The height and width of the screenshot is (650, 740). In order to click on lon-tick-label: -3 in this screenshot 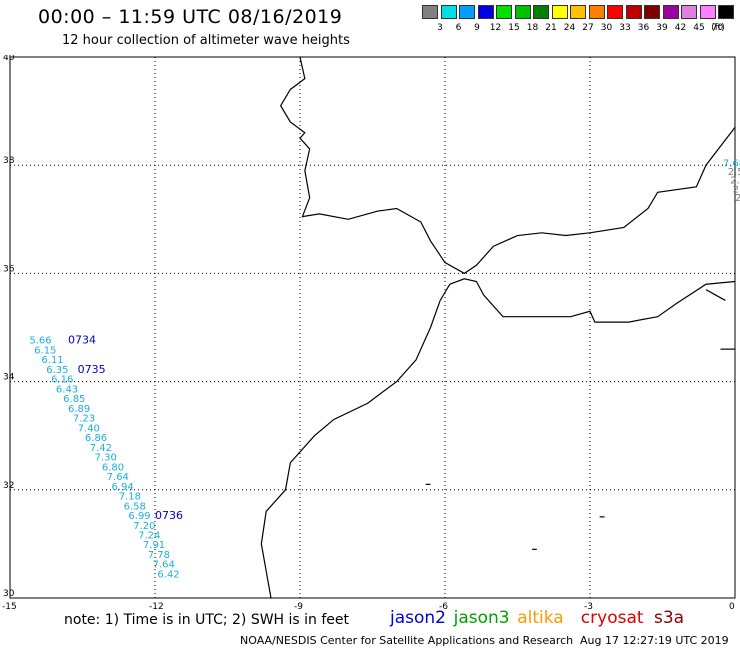, I will do `click(588, 607)`.